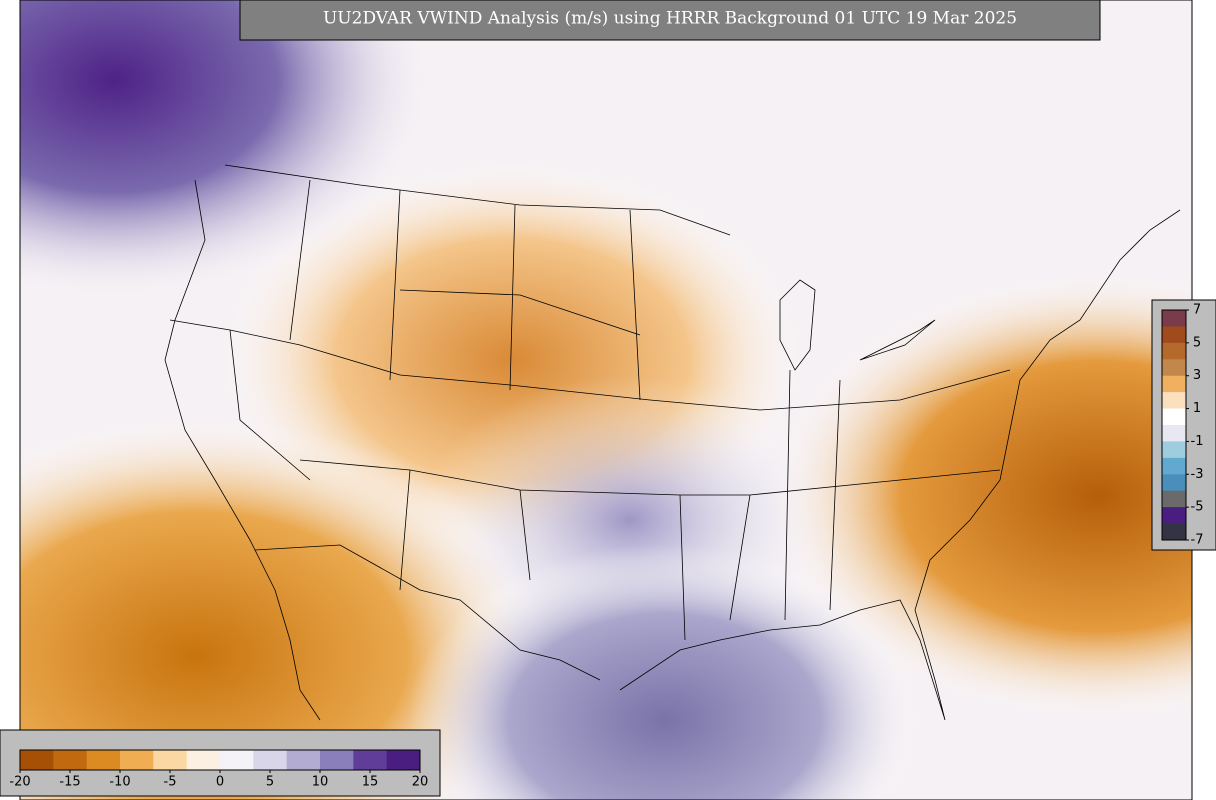 The width and height of the screenshot is (1216, 800). What do you see at coordinates (220, 782) in the screenshot?
I see `colorbar-tick-label: 0` at bounding box center [220, 782].